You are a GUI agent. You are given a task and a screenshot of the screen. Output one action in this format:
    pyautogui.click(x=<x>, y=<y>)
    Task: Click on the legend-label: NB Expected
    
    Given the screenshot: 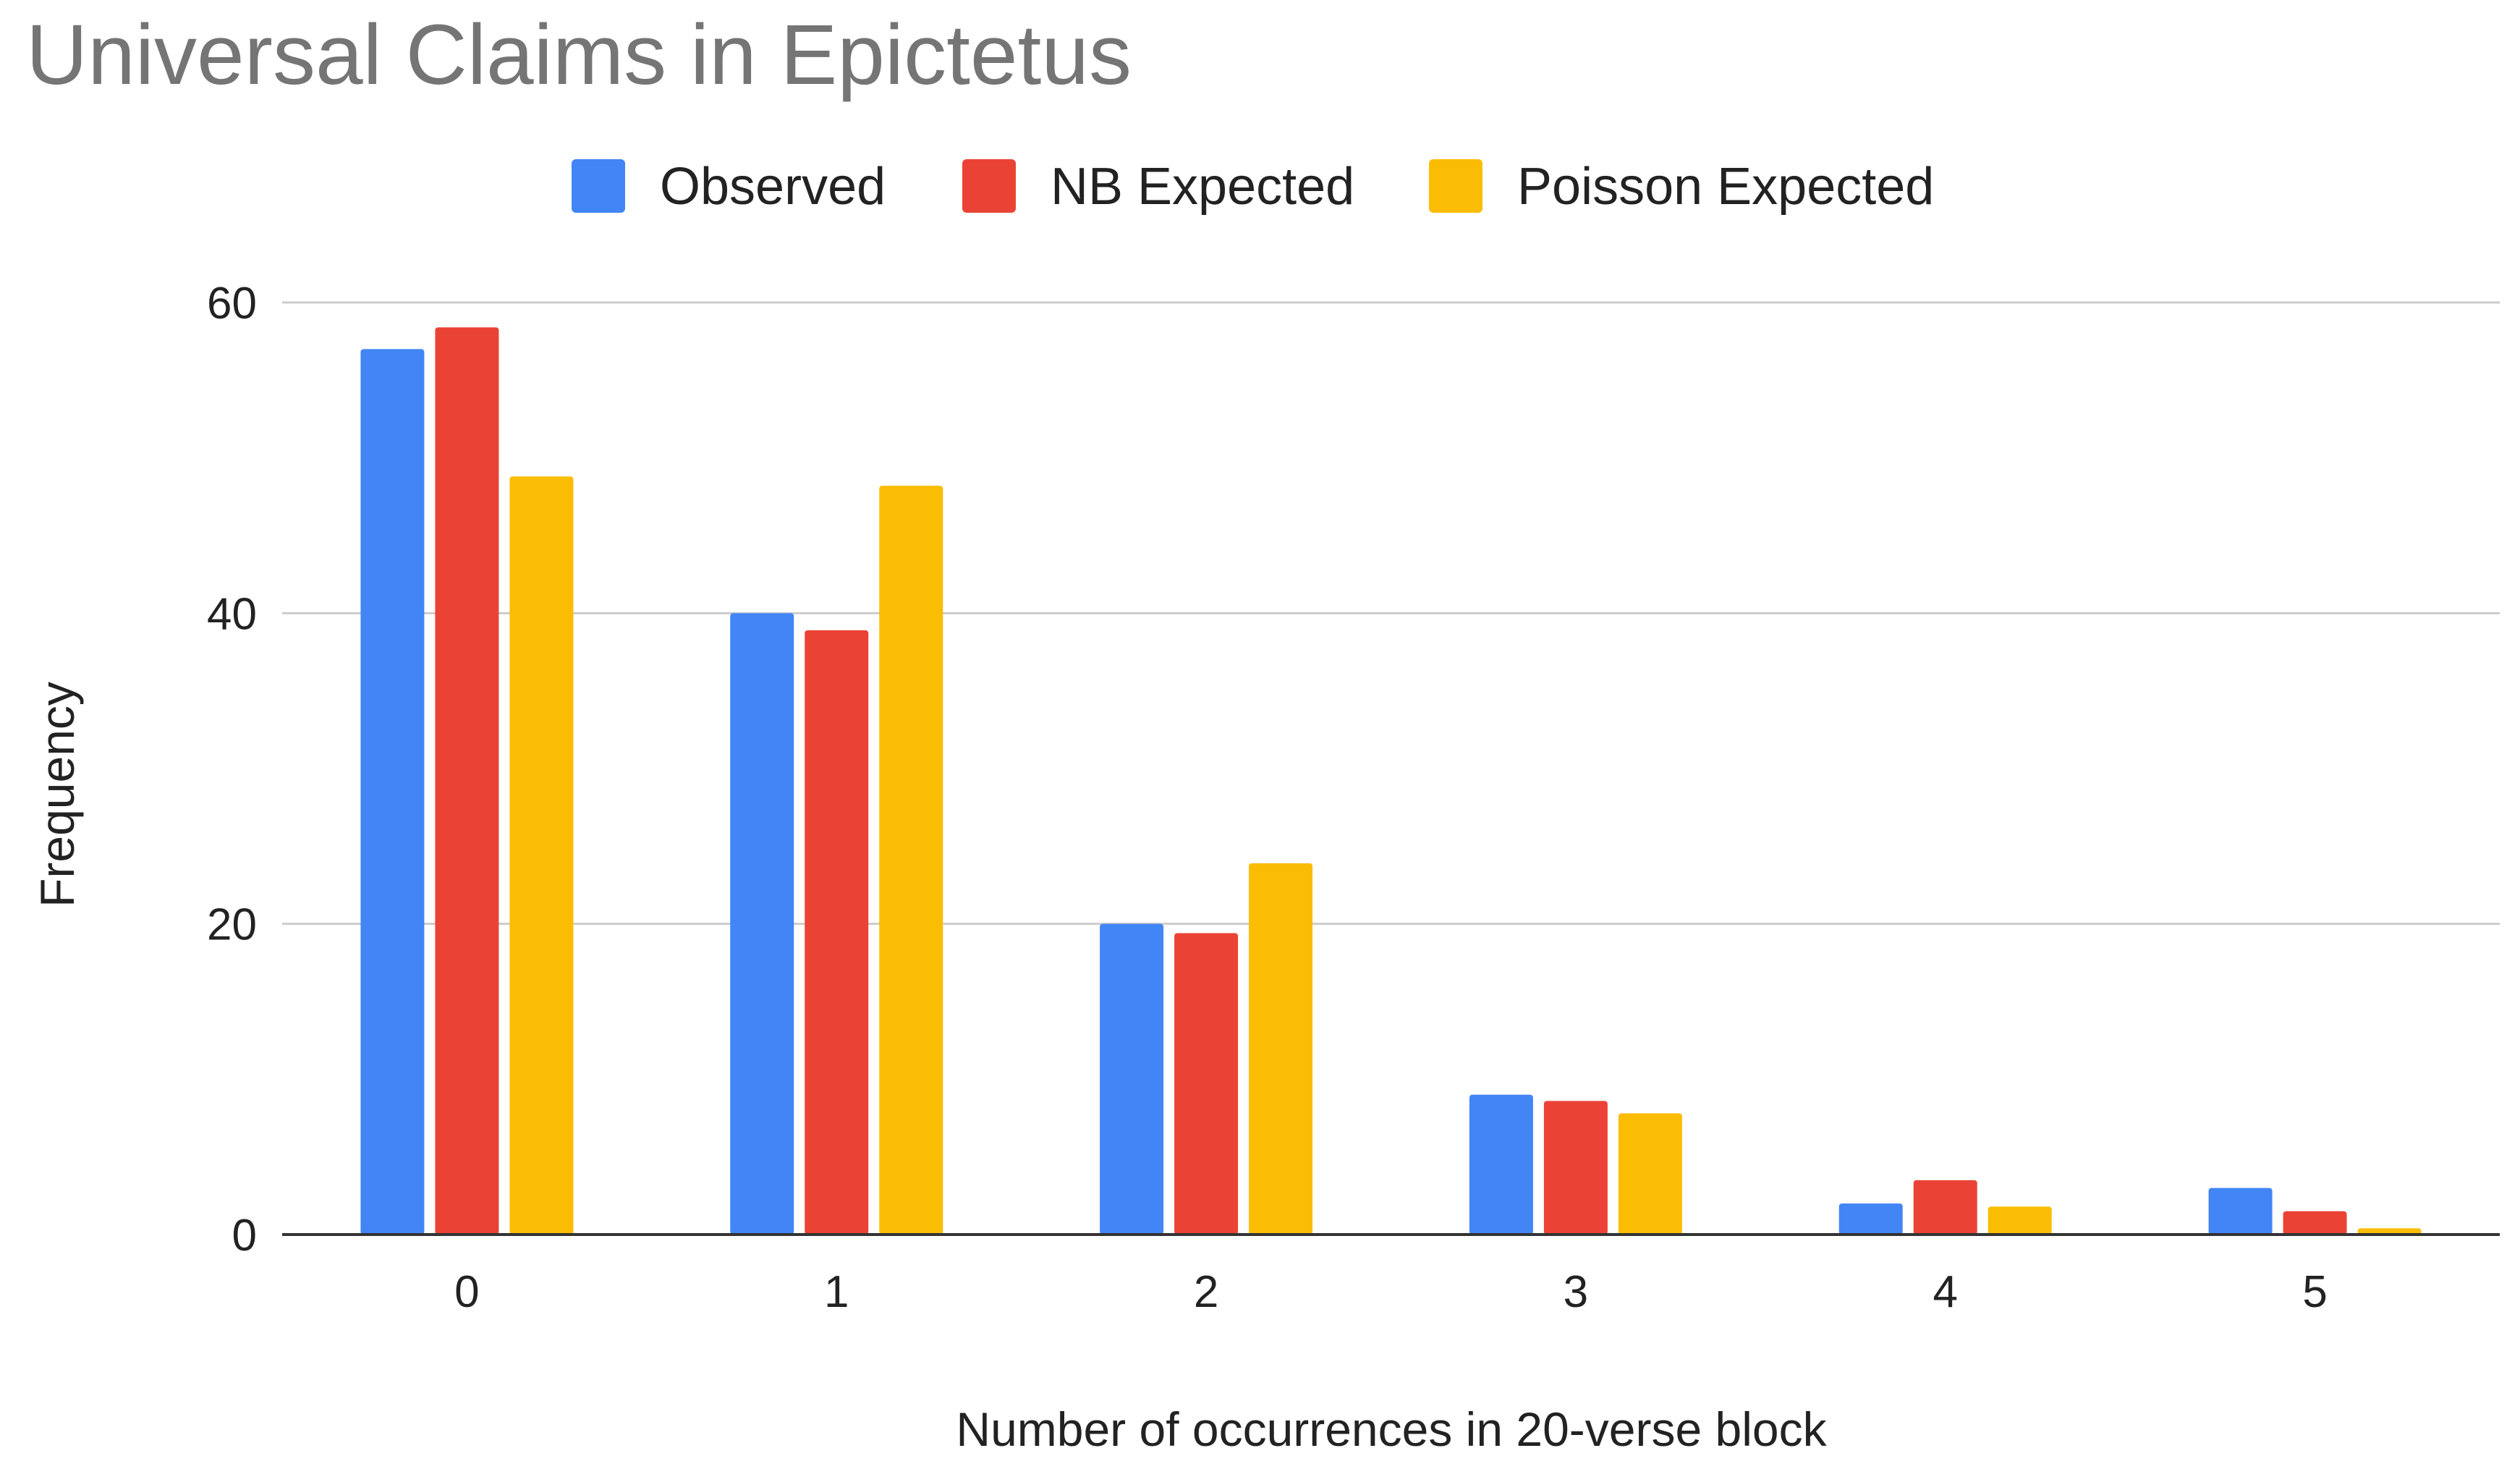 What is the action you would take?
    pyautogui.click(x=1202, y=187)
    